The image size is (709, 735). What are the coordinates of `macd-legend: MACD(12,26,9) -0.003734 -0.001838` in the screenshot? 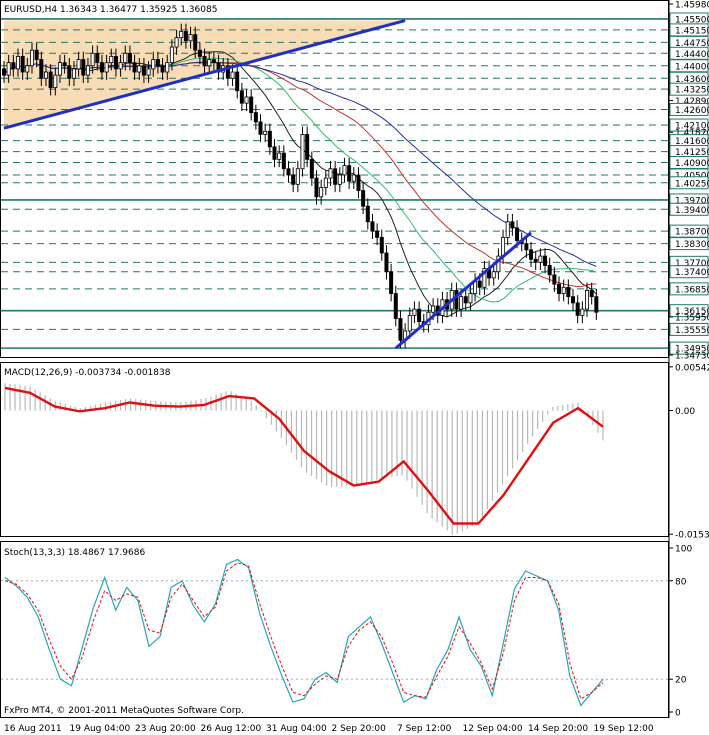 It's located at (87, 373).